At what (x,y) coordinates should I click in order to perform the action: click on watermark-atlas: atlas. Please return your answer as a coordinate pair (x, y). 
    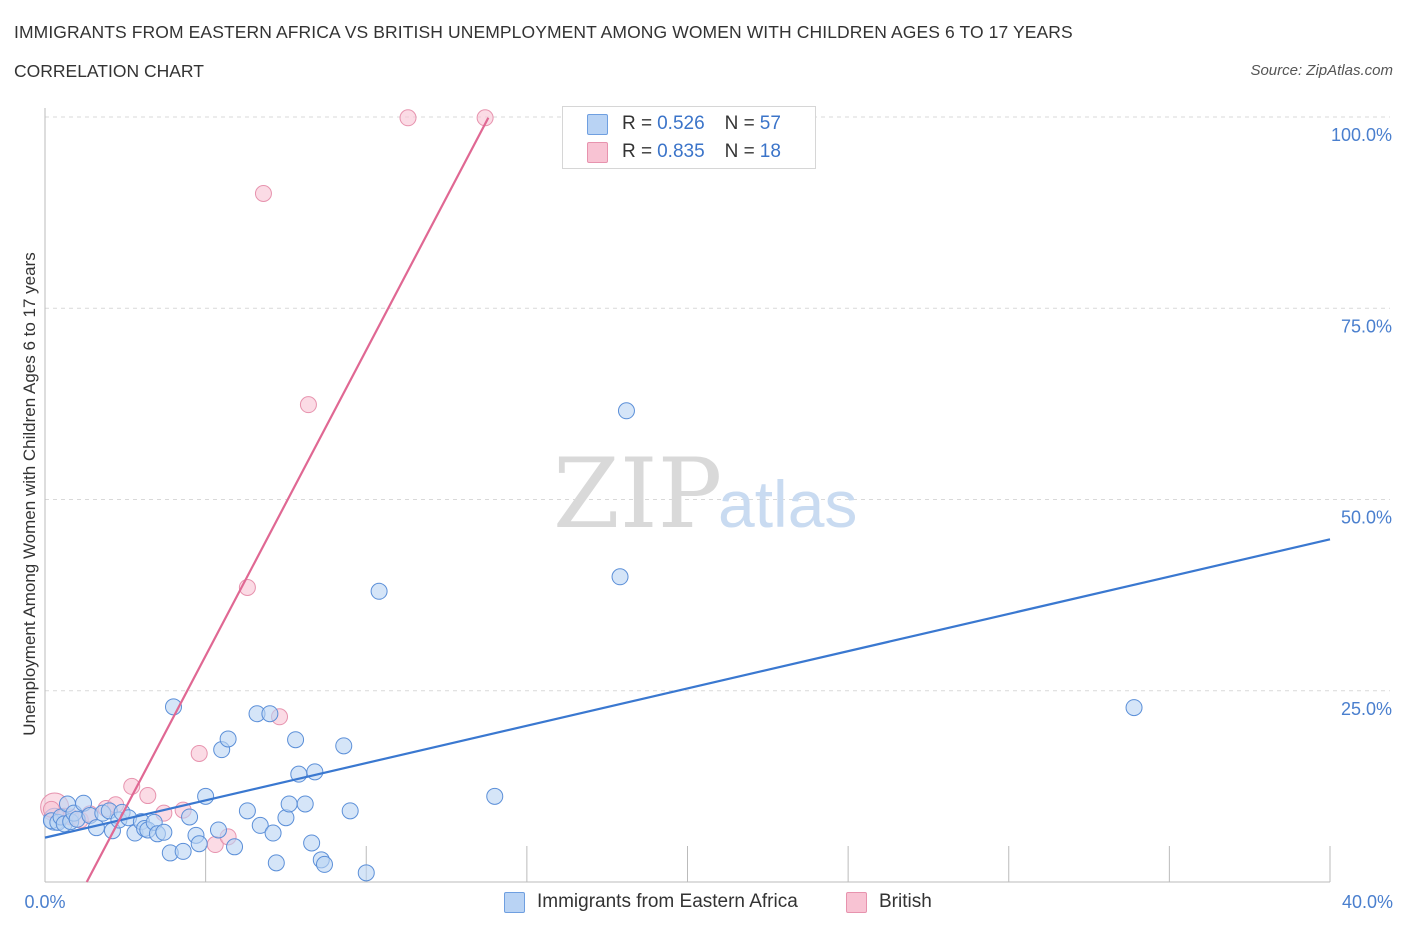
    Looking at the image, I should click on (787, 504).